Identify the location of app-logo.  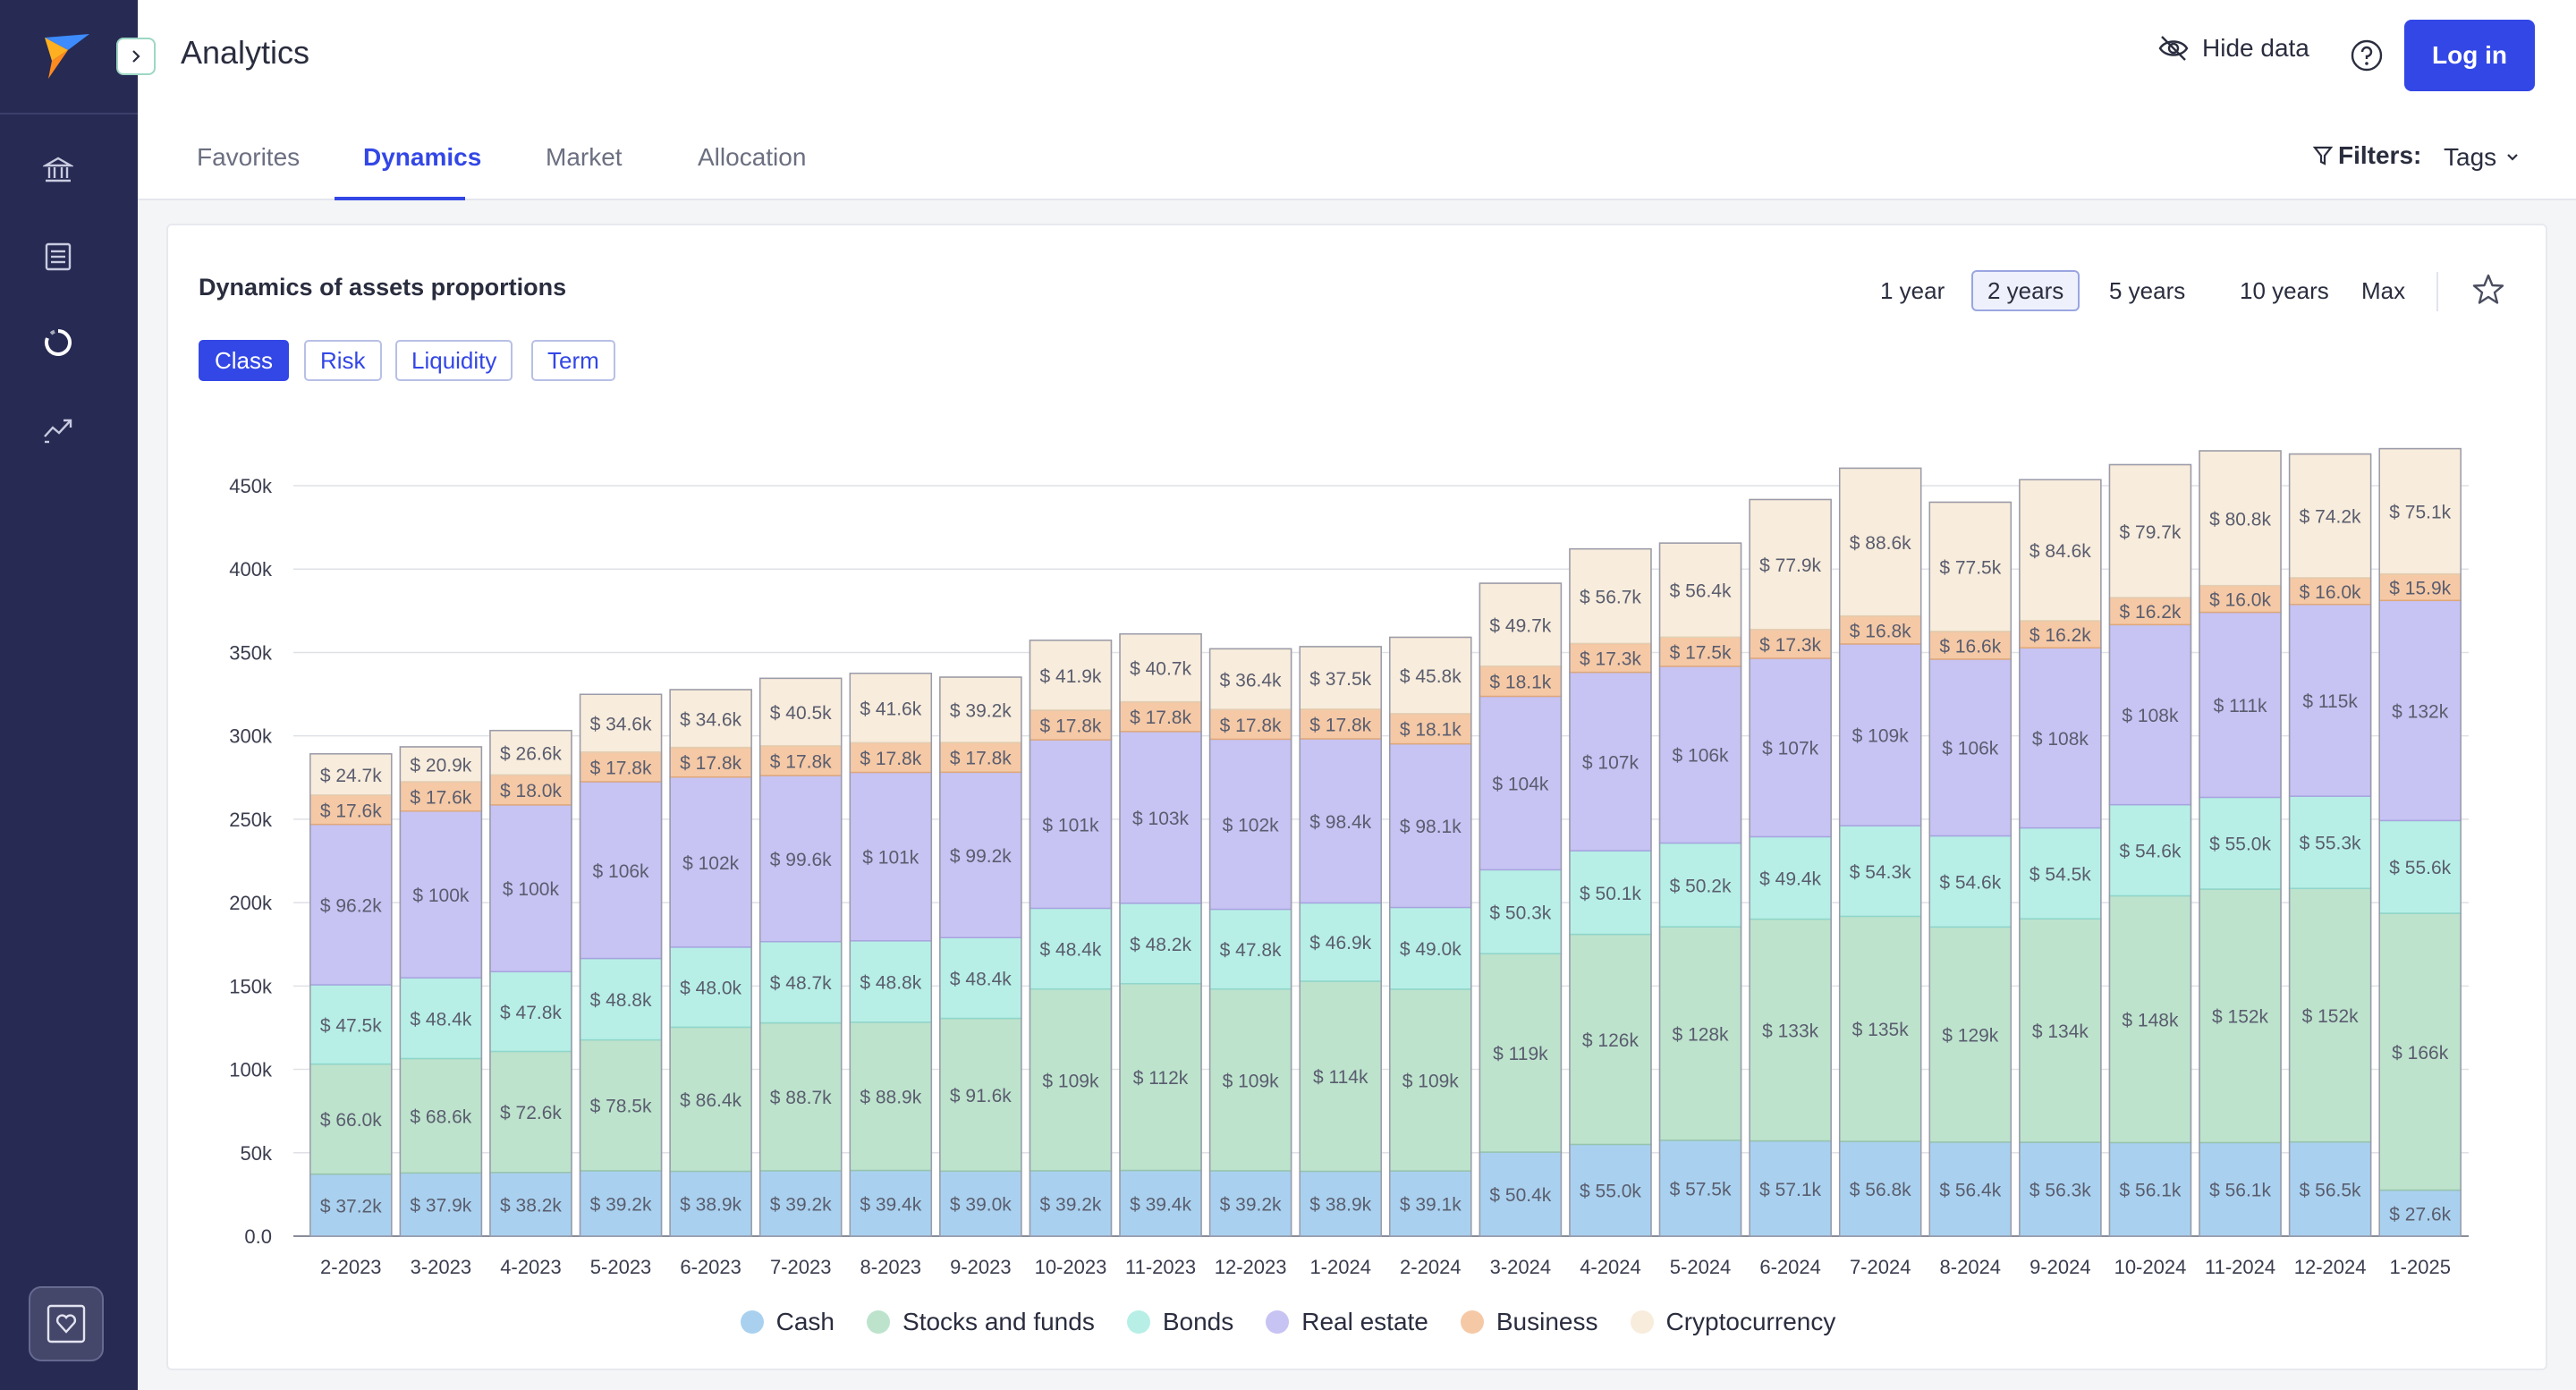
(67, 56).